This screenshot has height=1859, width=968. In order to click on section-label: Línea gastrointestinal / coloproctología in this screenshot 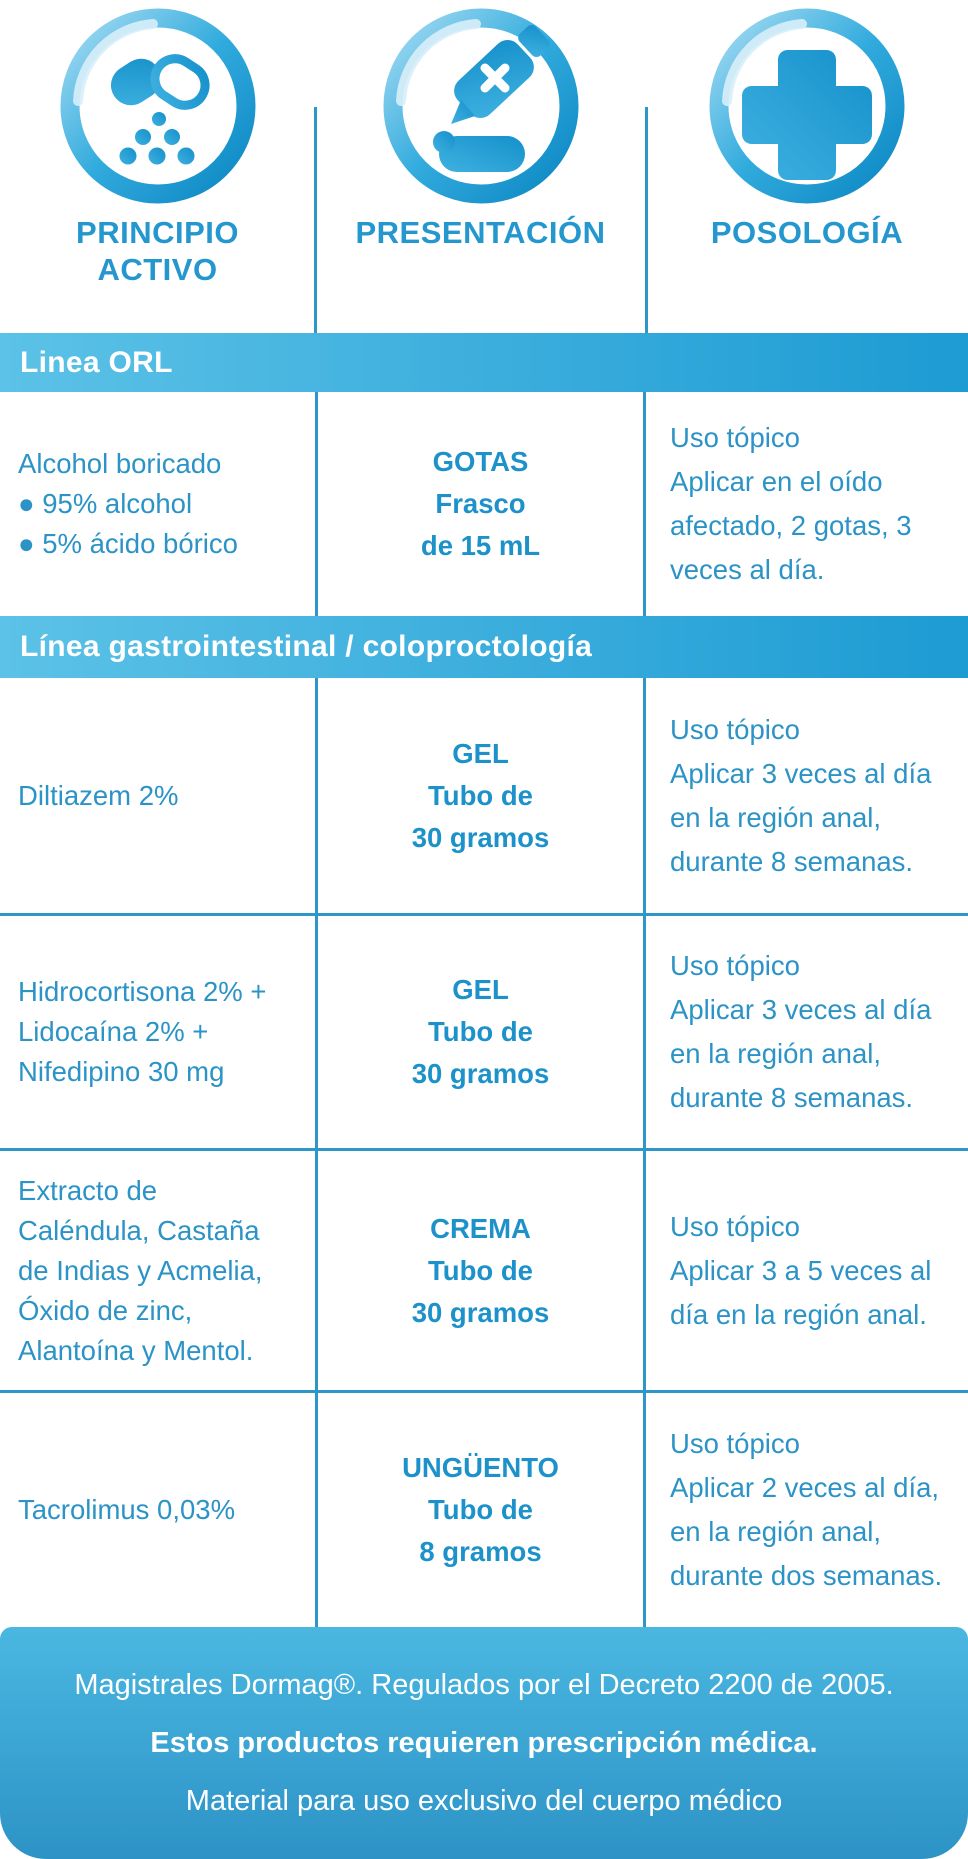, I will do `click(306, 646)`.